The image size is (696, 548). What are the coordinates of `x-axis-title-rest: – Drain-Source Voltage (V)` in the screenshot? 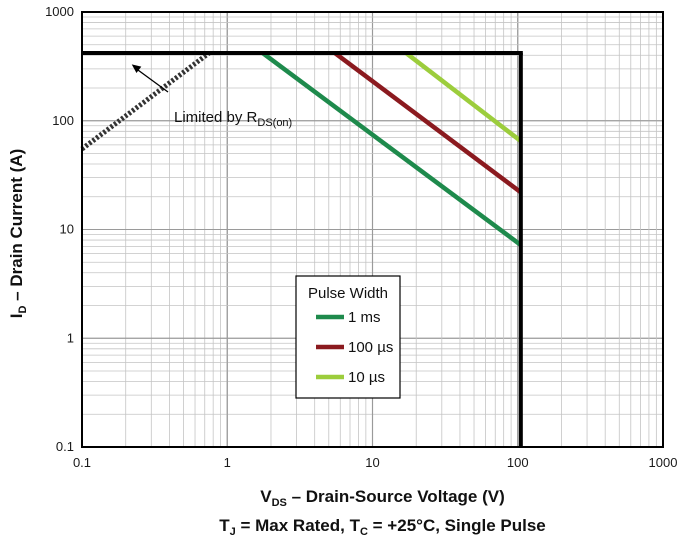 It's located at (396, 496).